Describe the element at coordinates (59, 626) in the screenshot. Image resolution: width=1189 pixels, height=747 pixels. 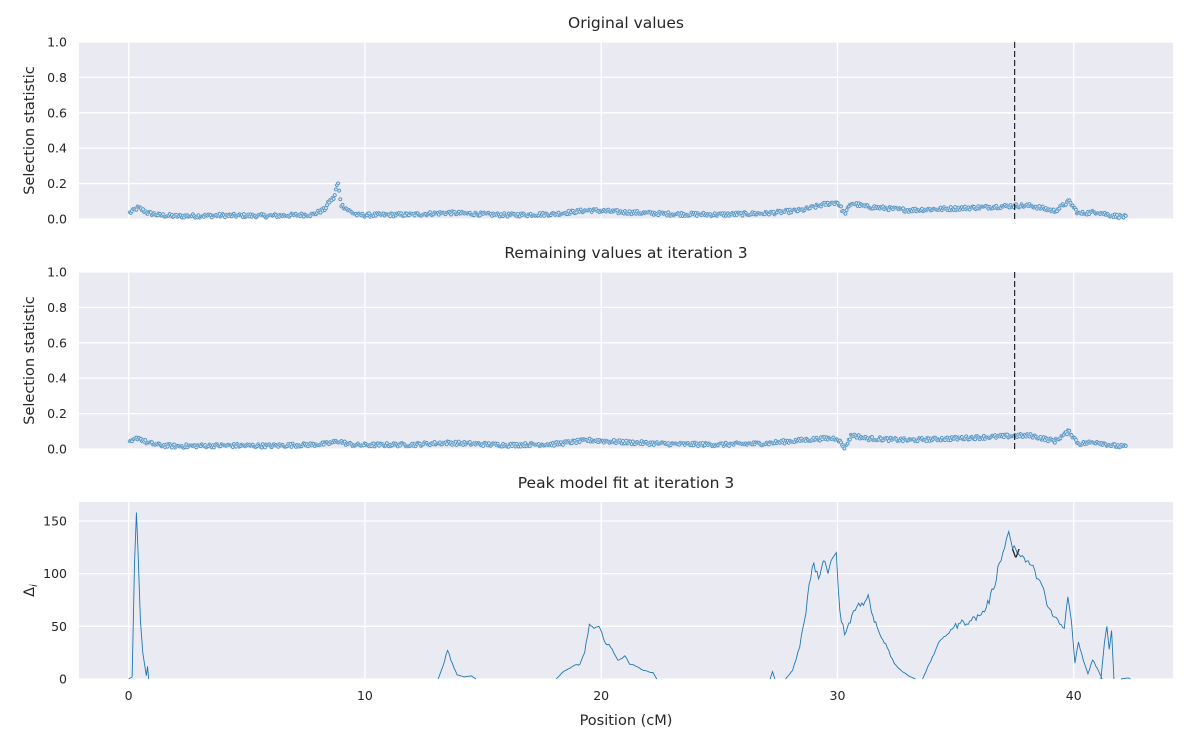
I see `y-tick-label: 50` at that location.